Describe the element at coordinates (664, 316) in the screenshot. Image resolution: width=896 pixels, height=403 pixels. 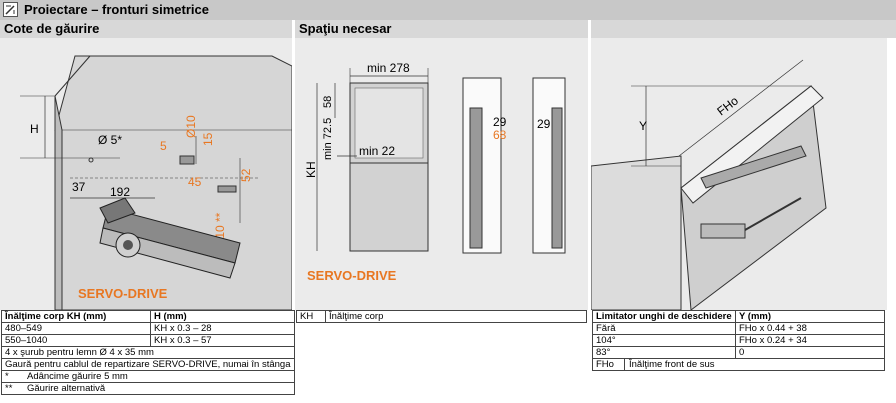
I see `th-limiter: Limitator unghi de deschidere` at that location.